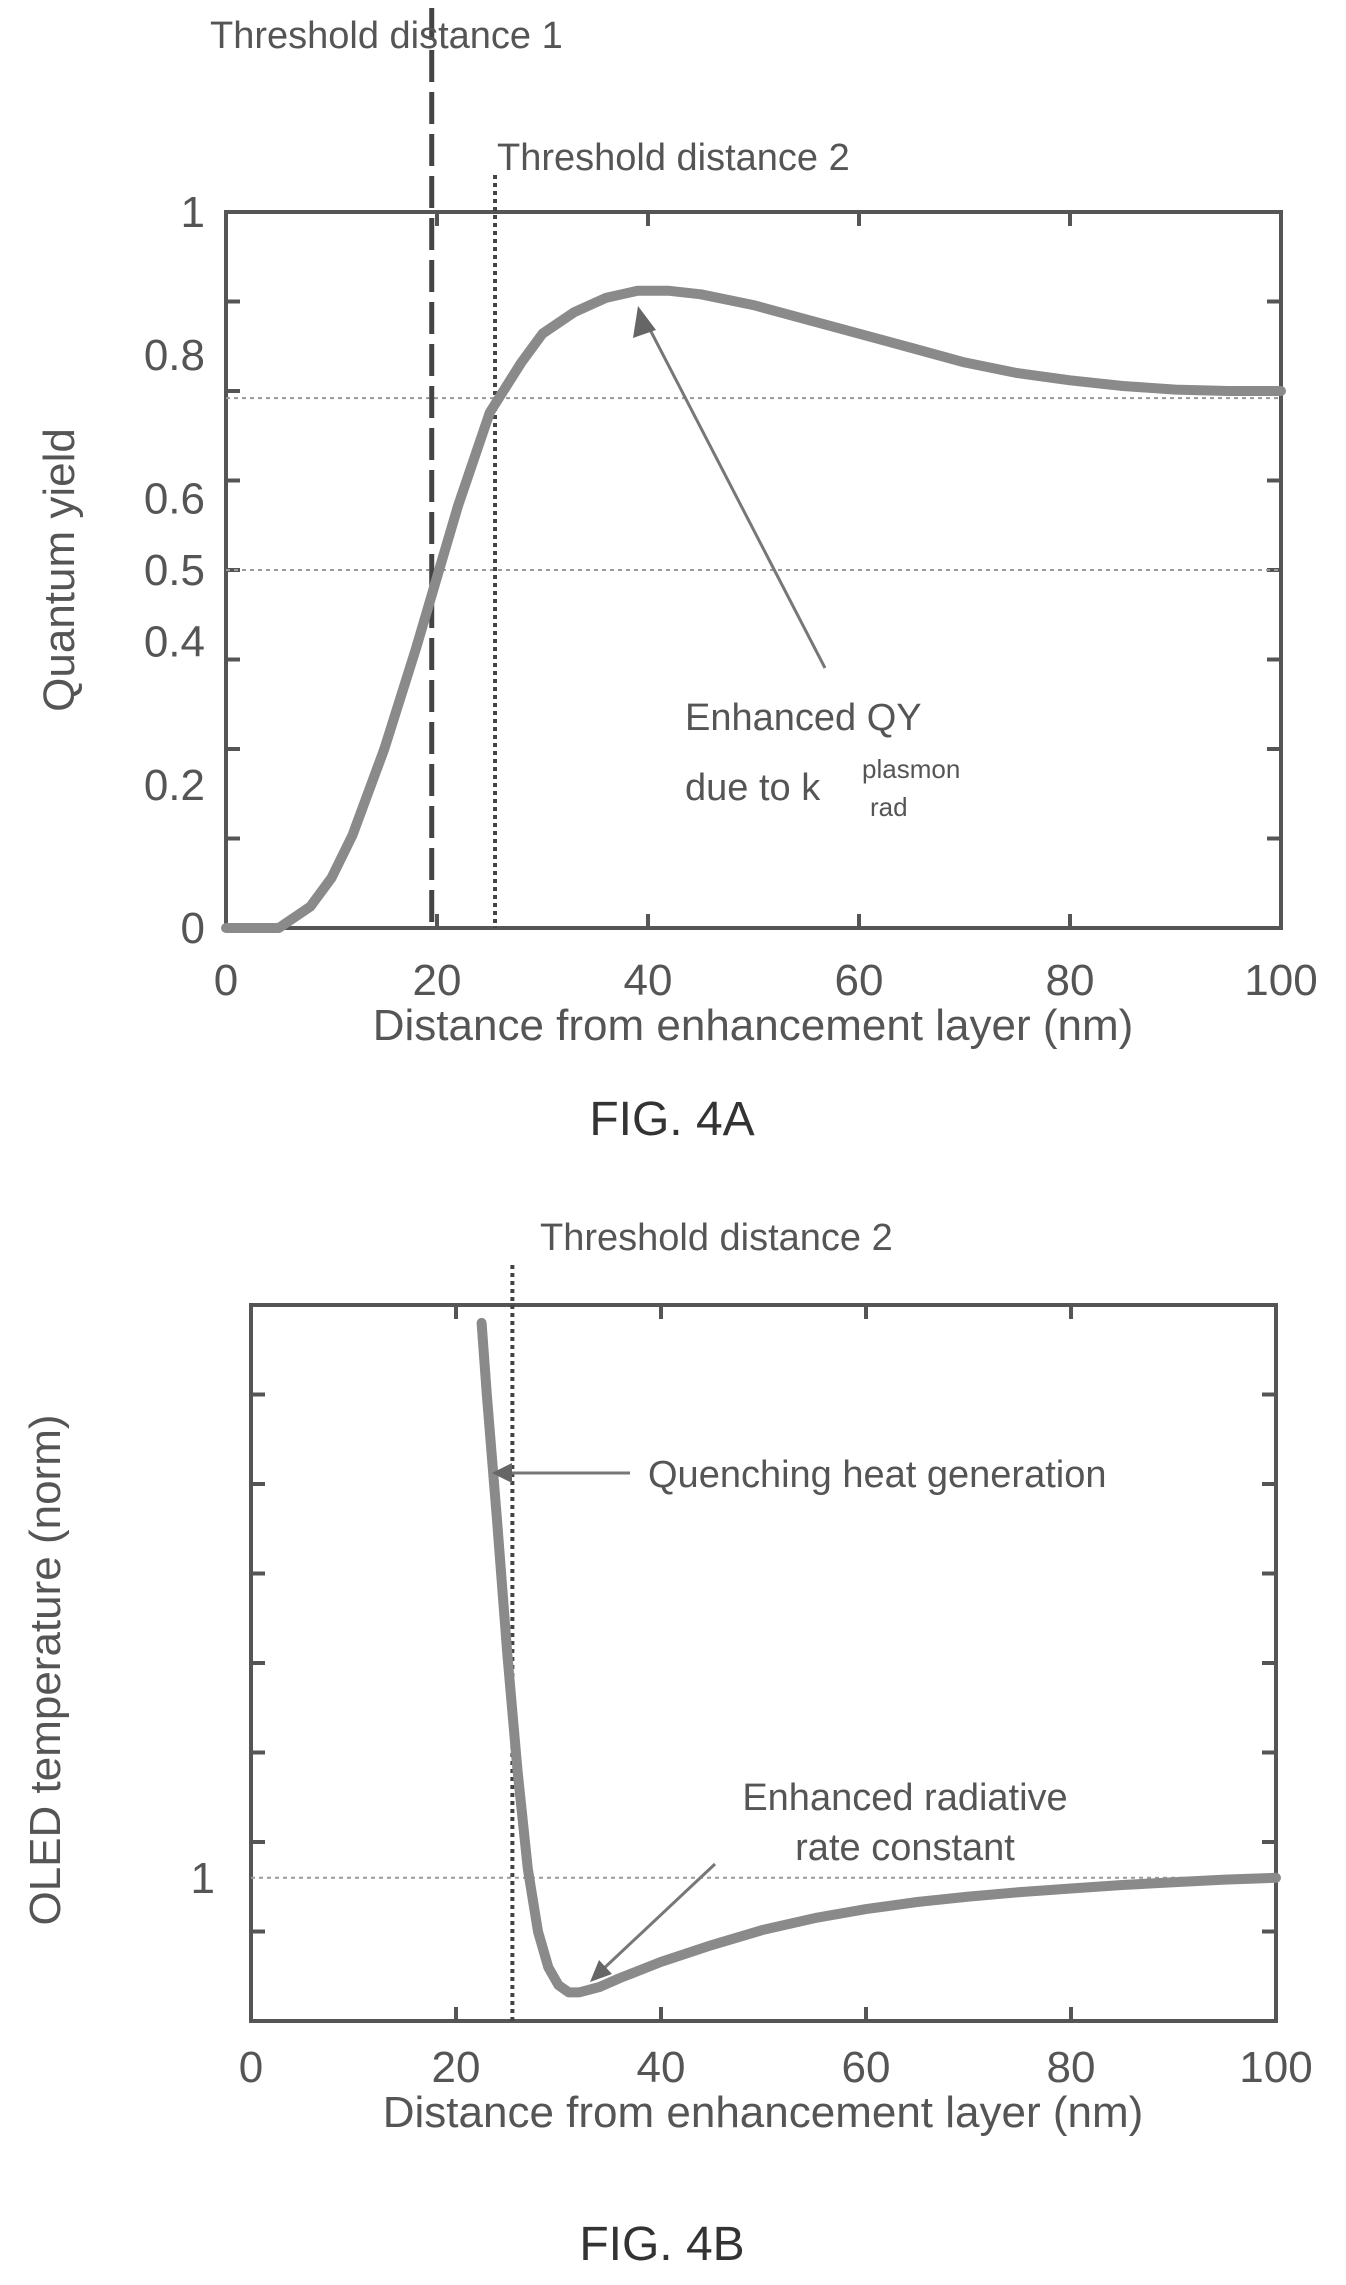  What do you see at coordinates (889, 807) in the screenshot?
I see `annotation-subscript: rad` at bounding box center [889, 807].